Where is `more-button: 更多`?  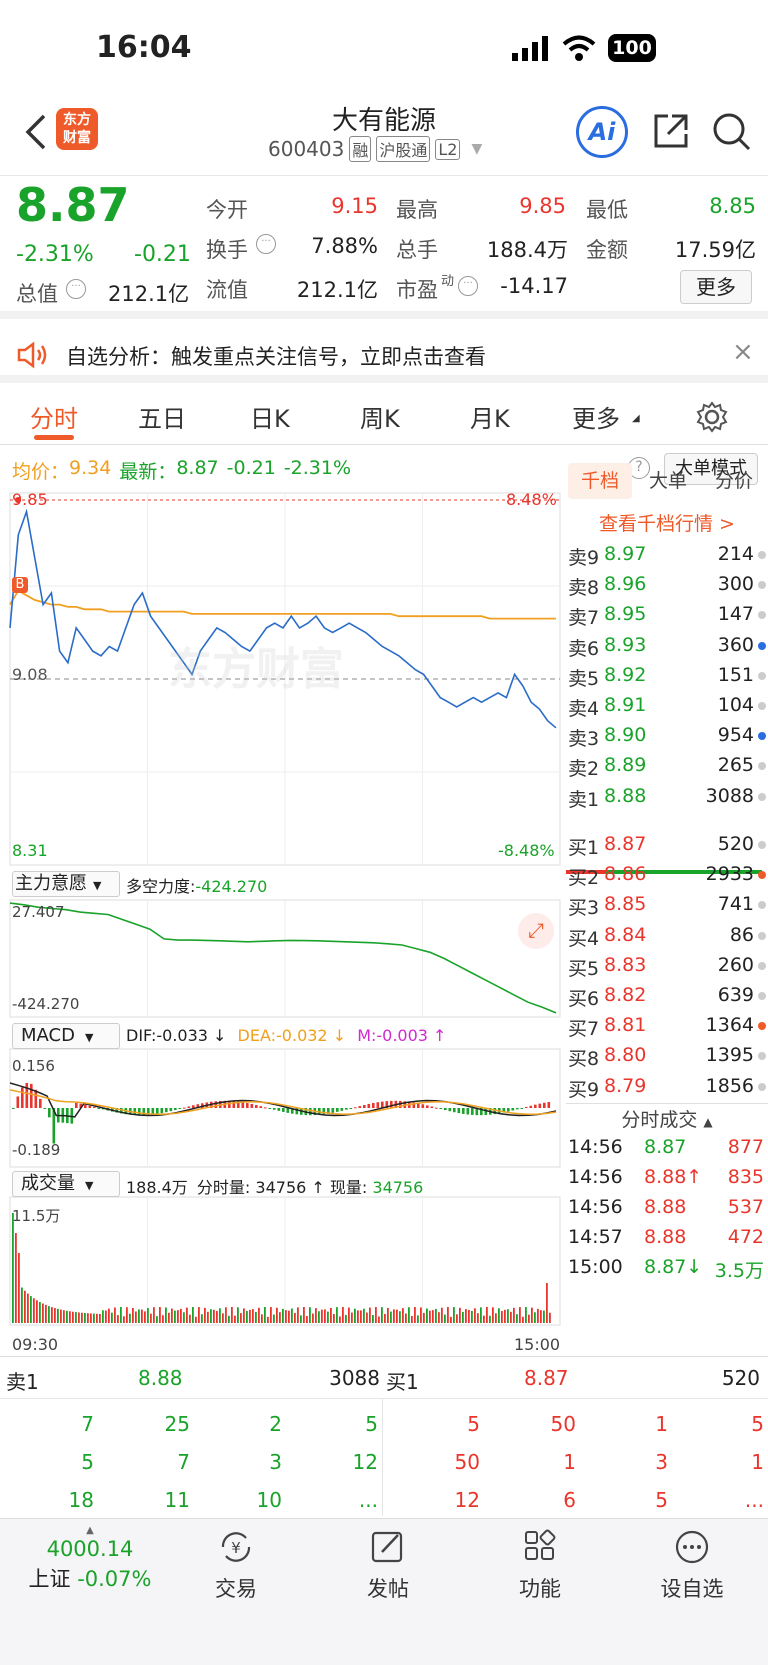
more-button: 更多 is located at coordinates (716, 287).